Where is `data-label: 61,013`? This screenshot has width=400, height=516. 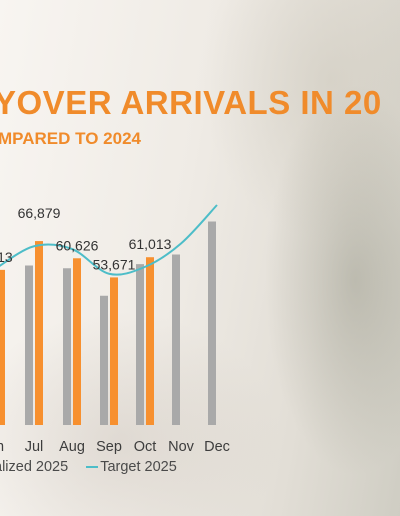
data-label: 61,013 is located at coordinates (150, 244).